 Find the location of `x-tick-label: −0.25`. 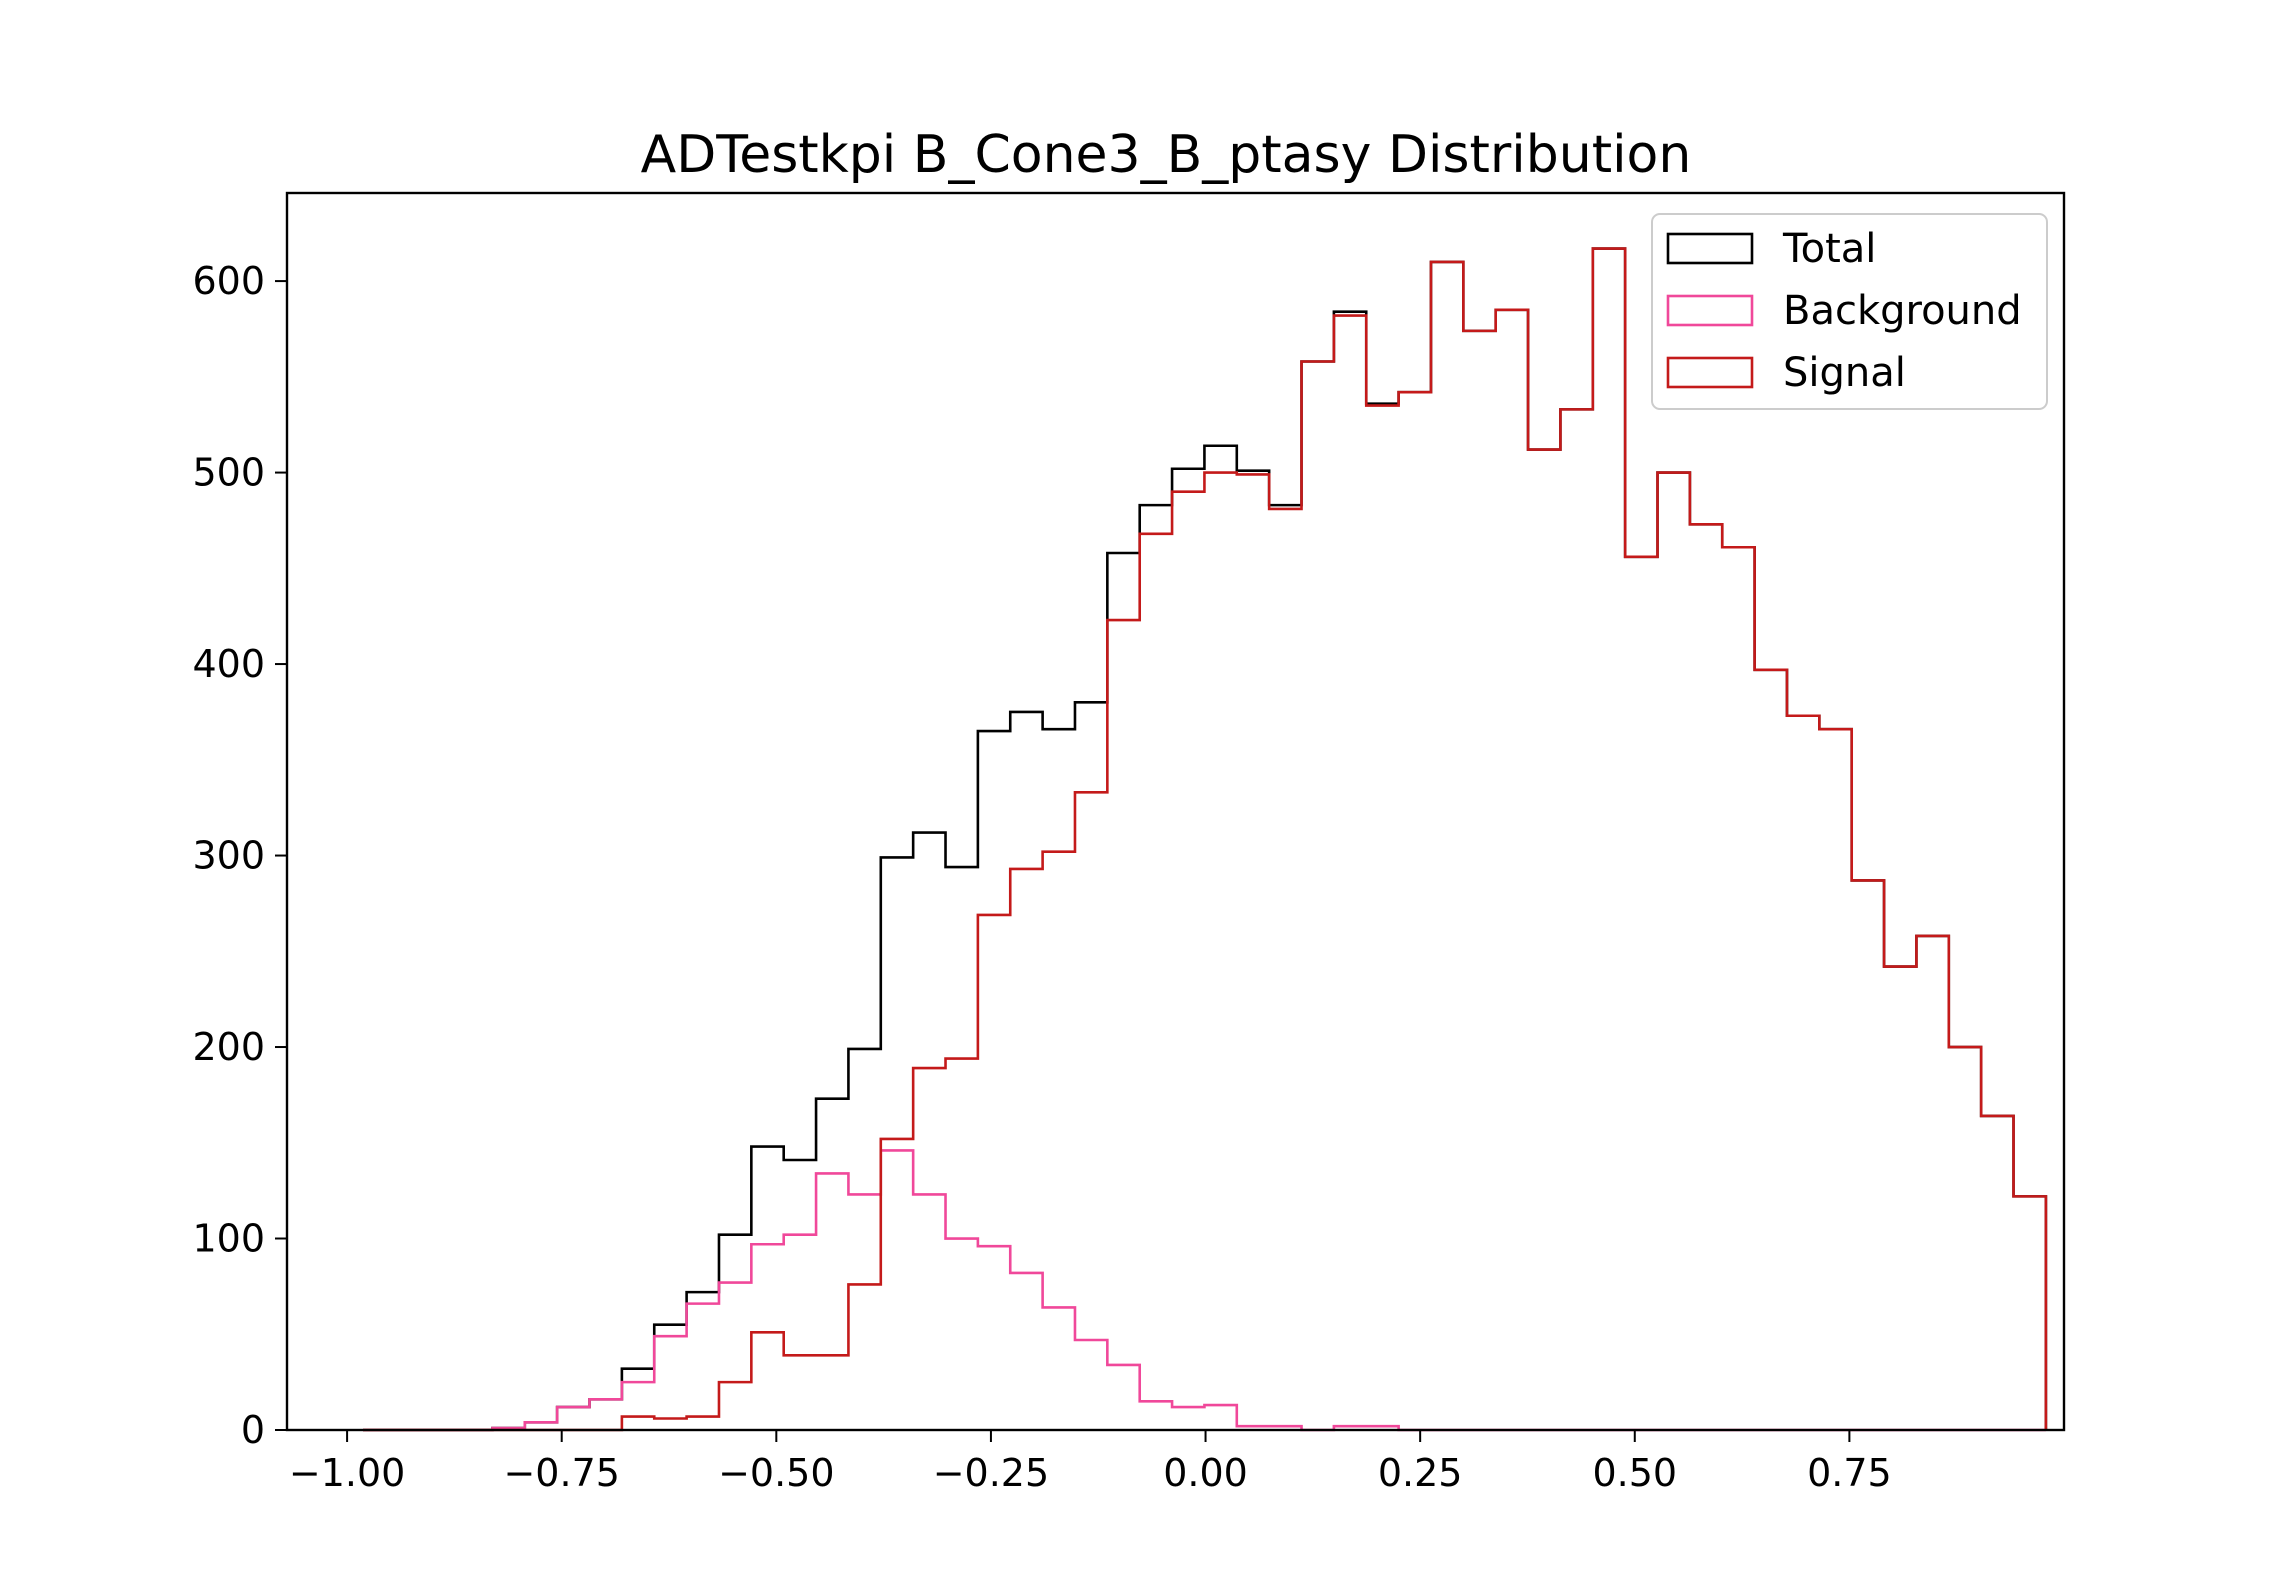

x-tick-label: −0.25 is located at coordinates (991, 1473).